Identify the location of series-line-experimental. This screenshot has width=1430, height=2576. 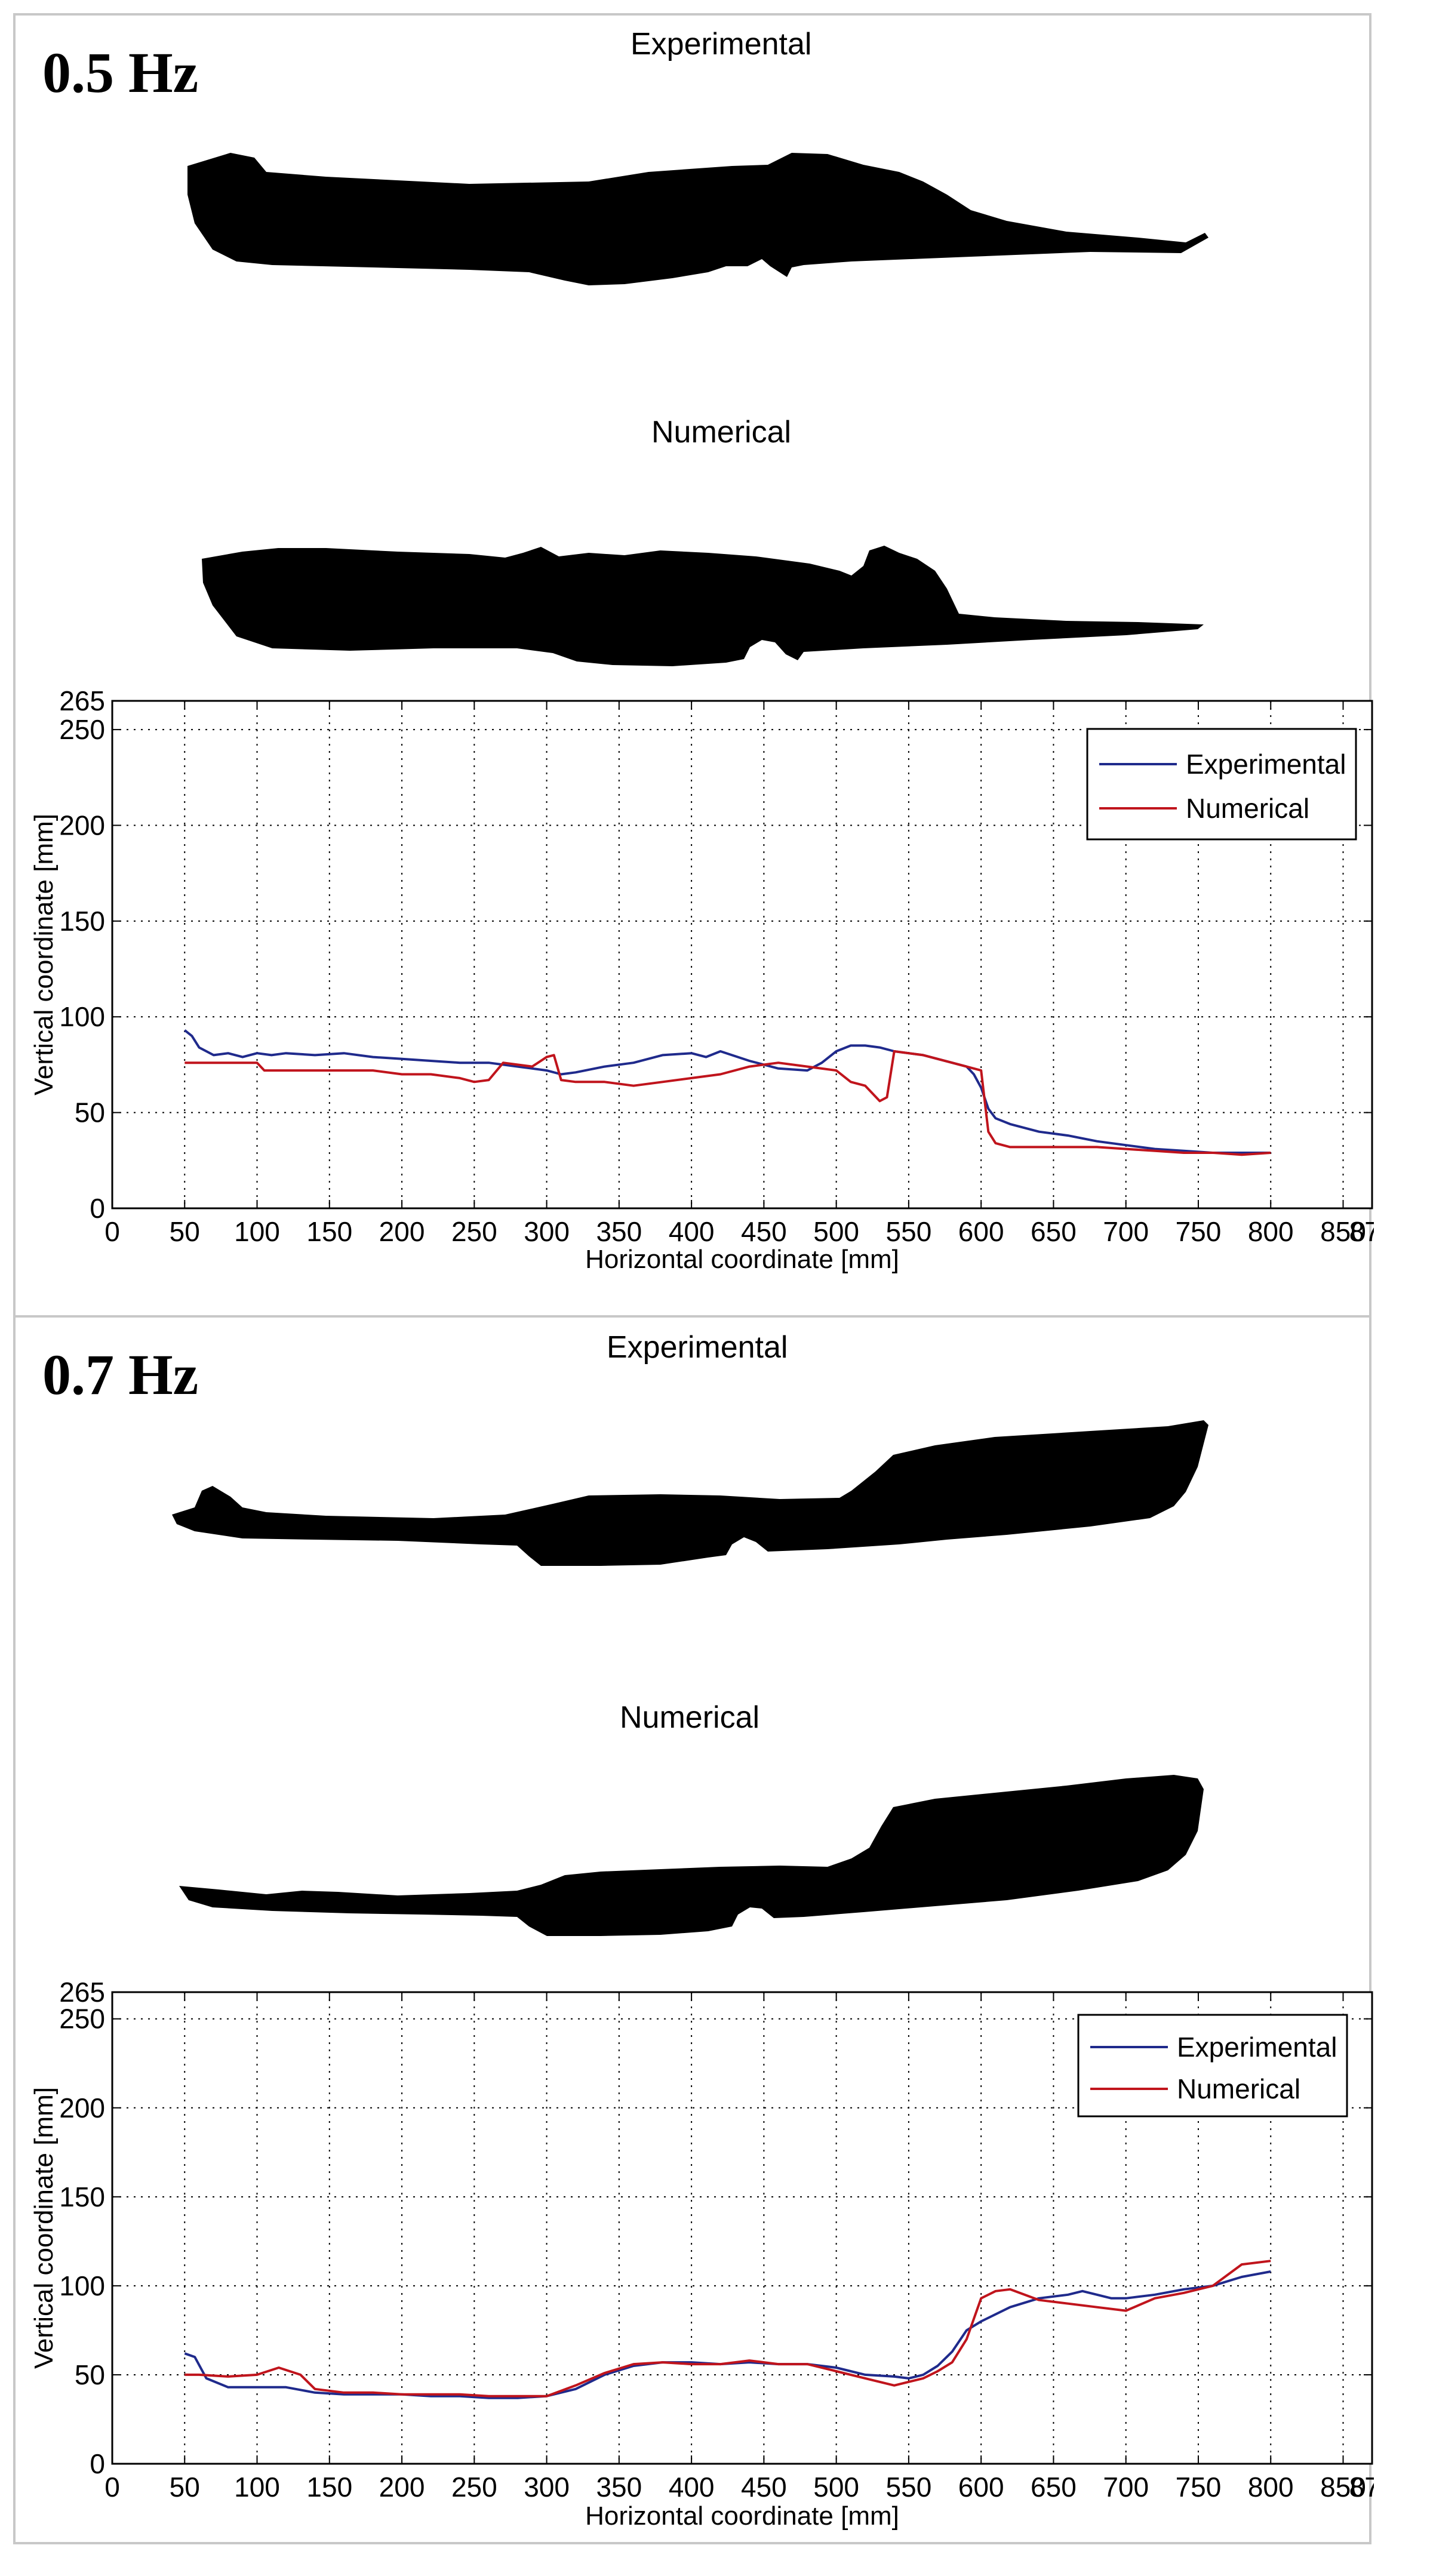
(727, 1091).